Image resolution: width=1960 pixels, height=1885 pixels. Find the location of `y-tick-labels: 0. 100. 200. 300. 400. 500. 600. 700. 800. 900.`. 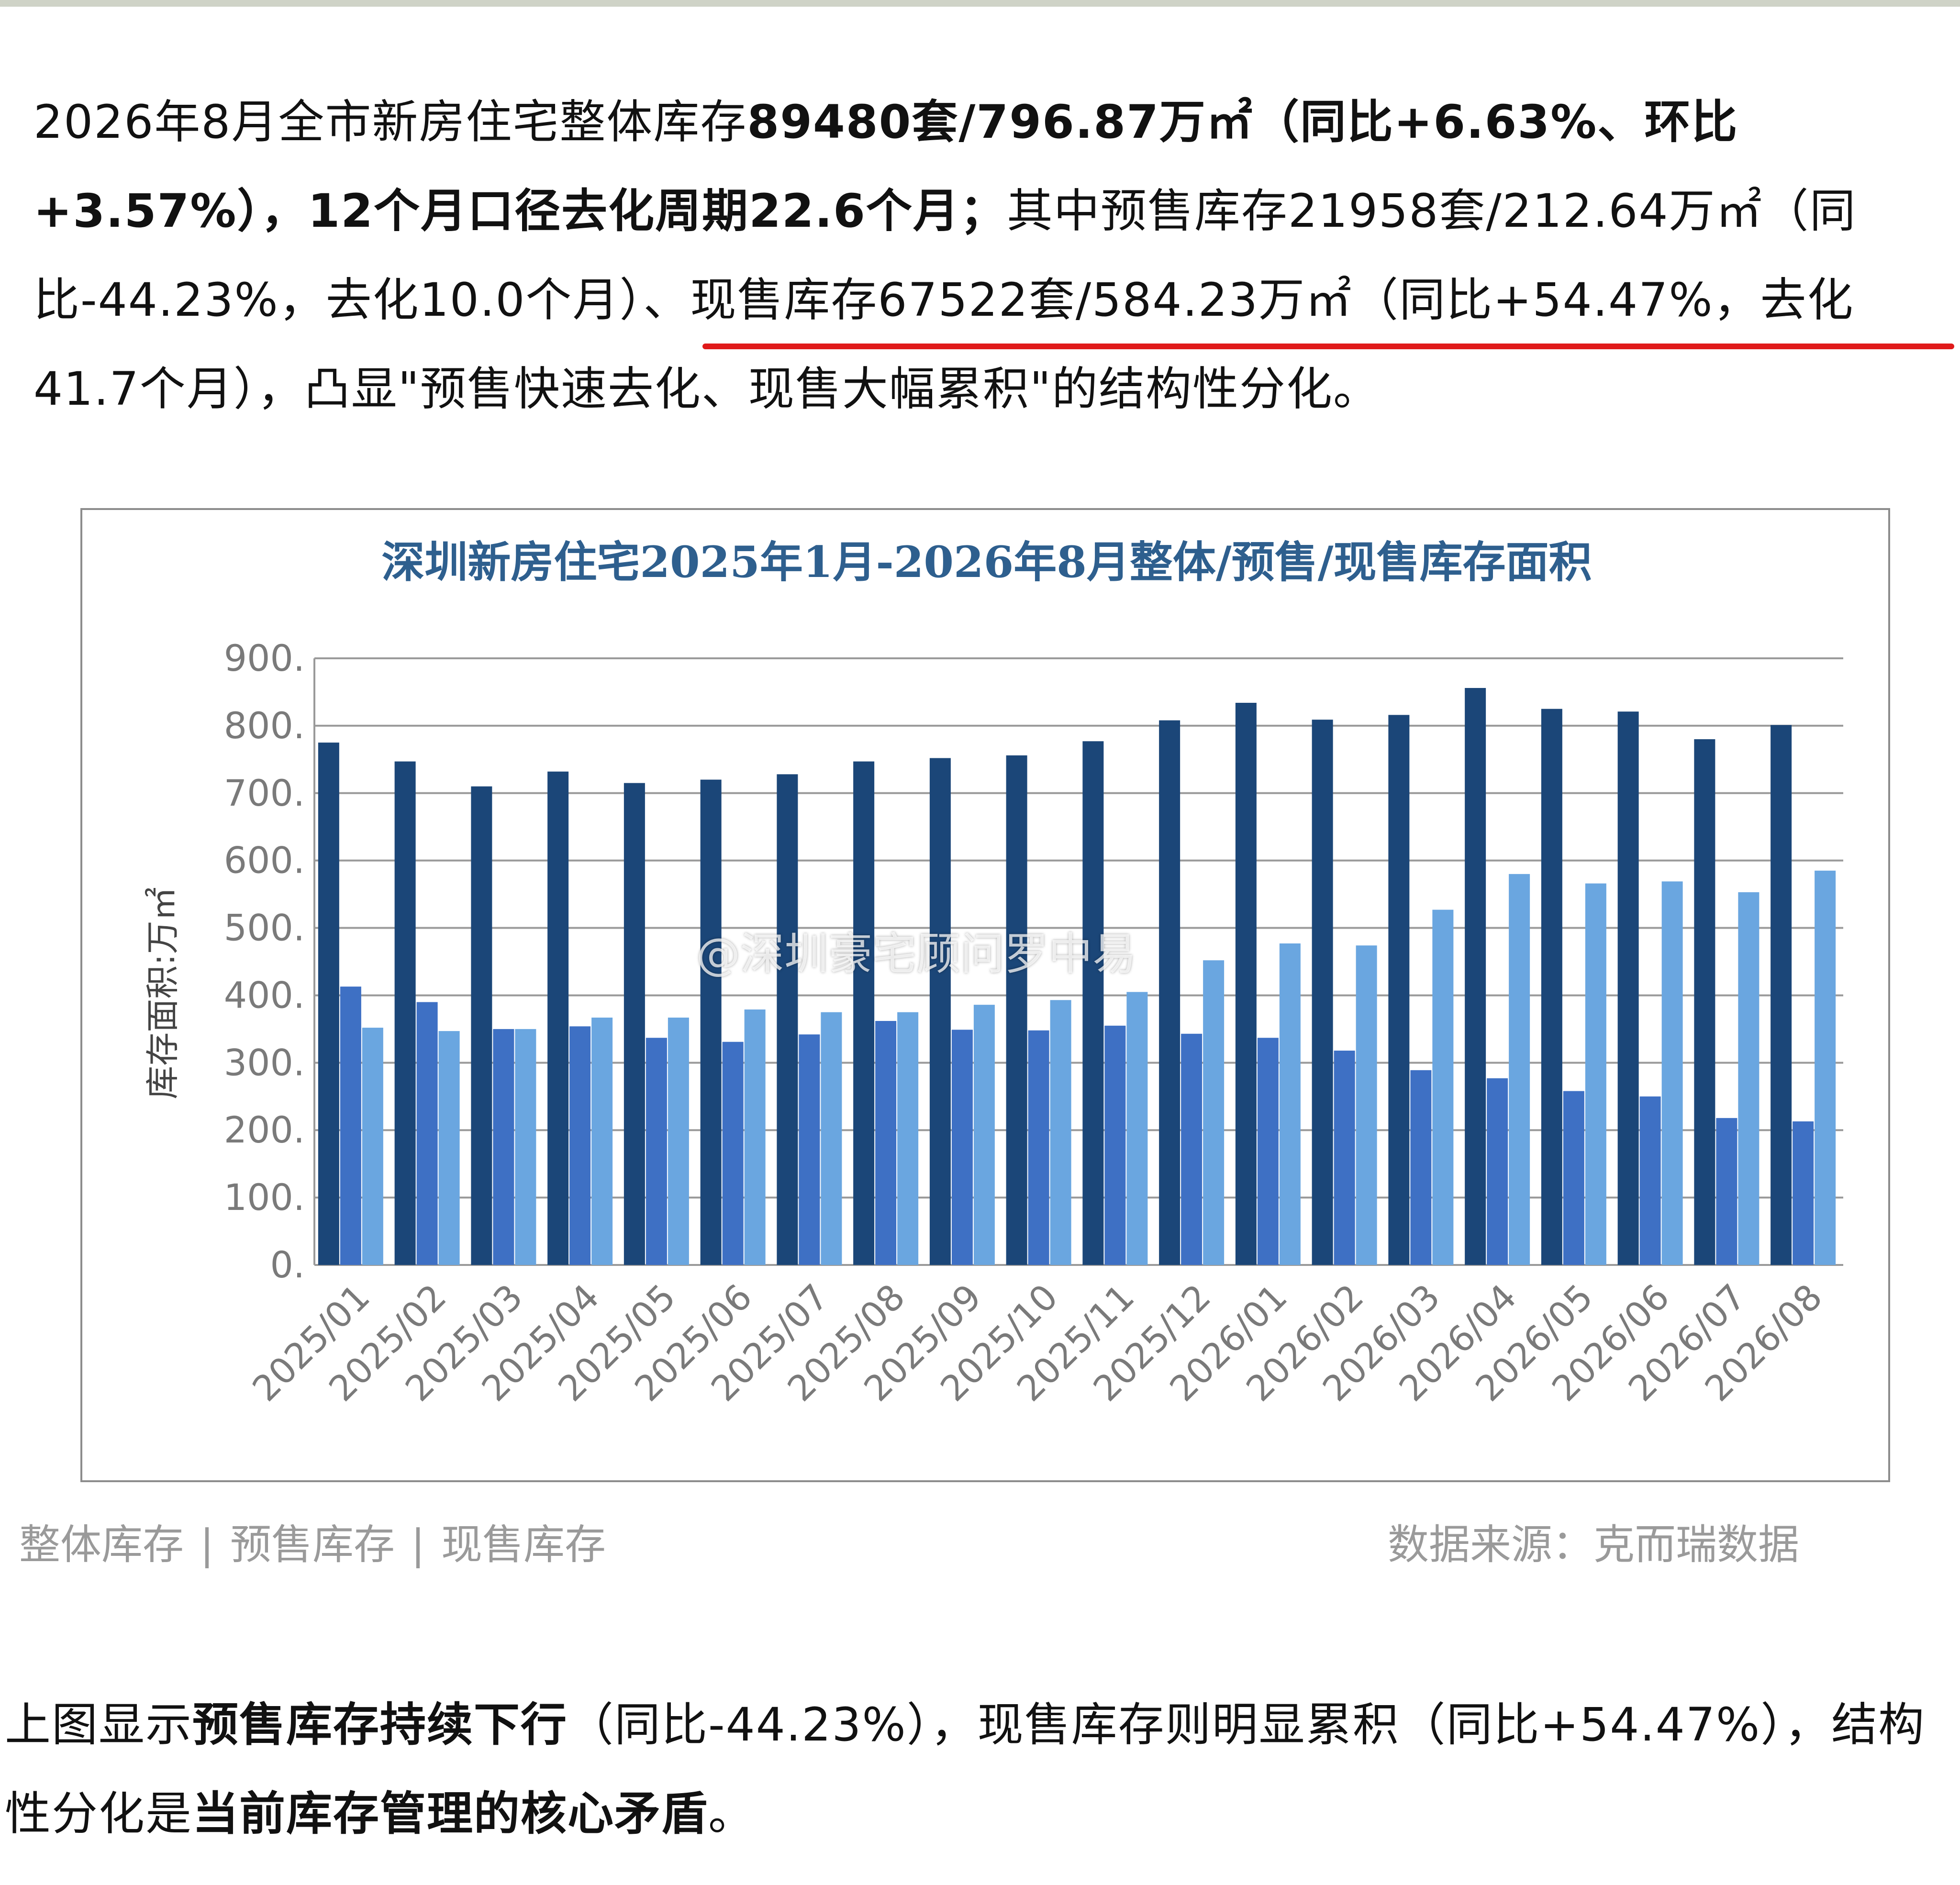

y-tick-labels: 0. 100. 200. 300. 400. 500. 600. 700. 800. 900. is located at coordinates (264, 962).